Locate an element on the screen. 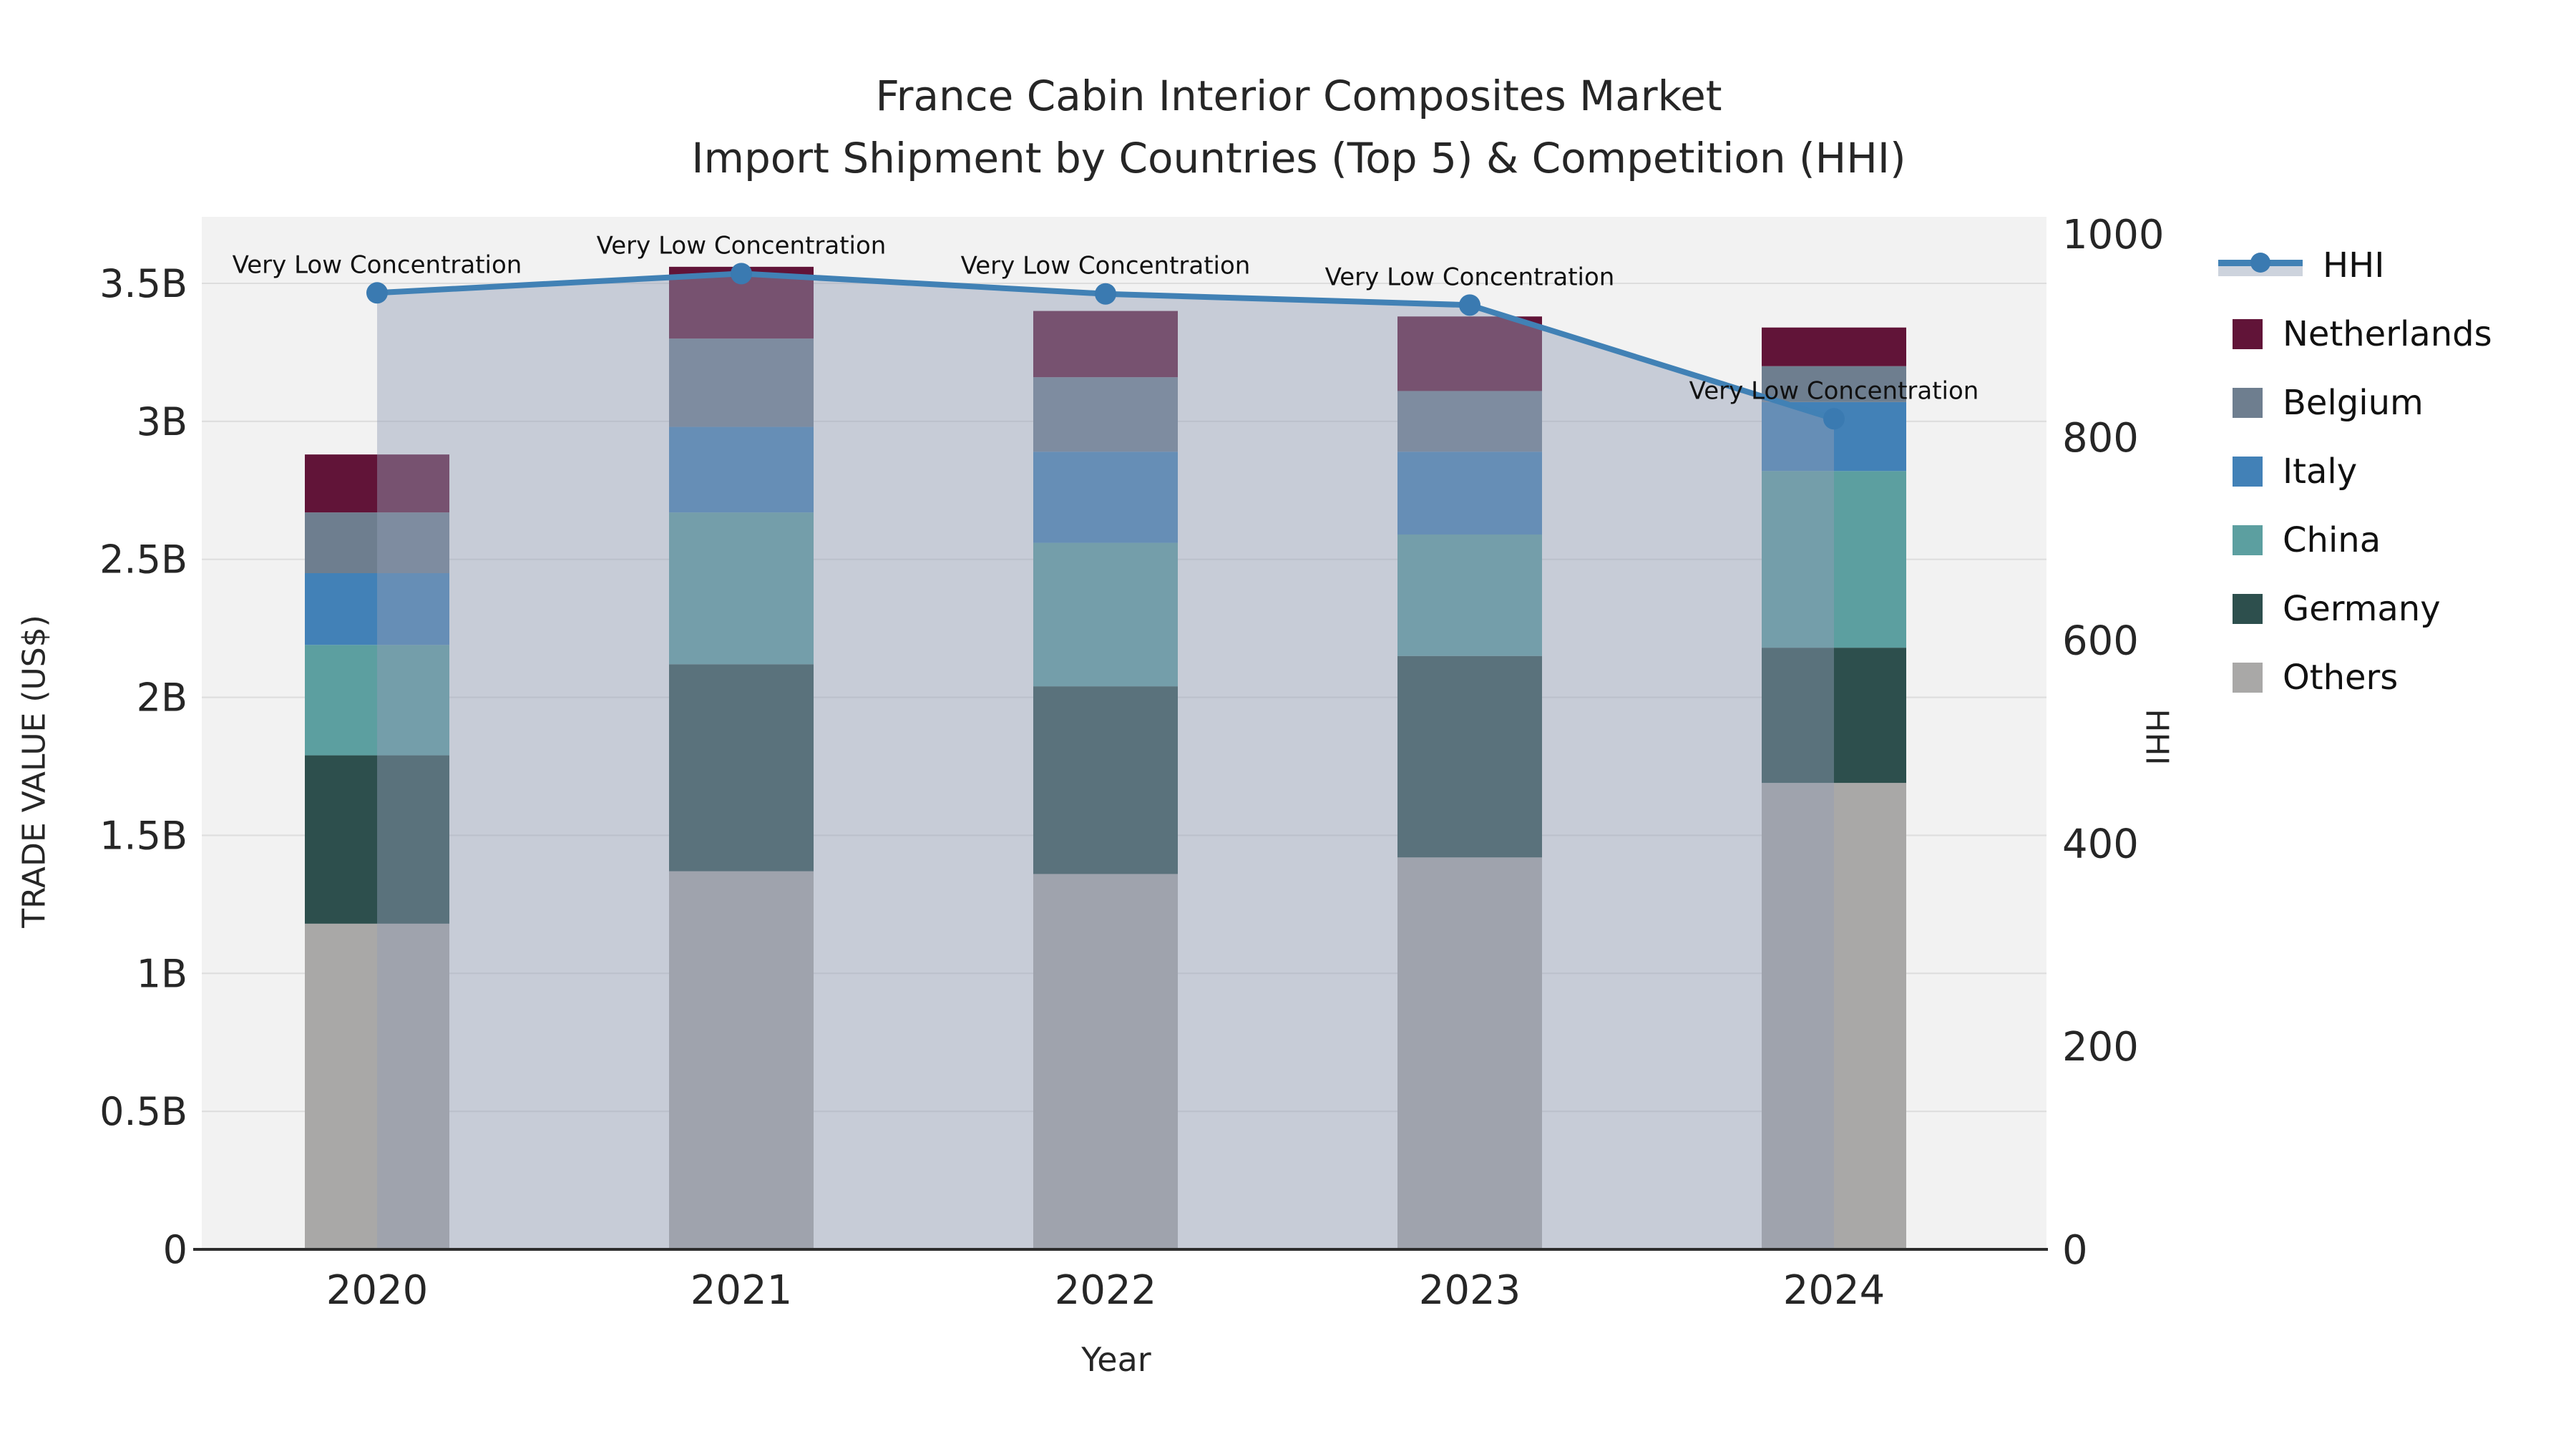 Image resolution: width=2576 pixels, height=1449 pixels. x-tick-2023: 2023 is located at coordinates (1470, 1290).